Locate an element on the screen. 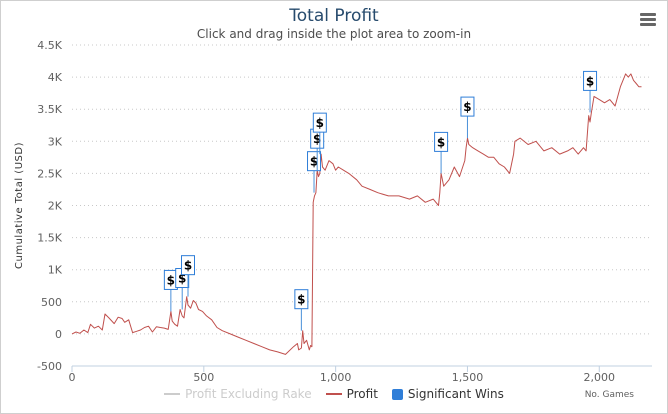 Image resolution: width=668 pixels, height=414 pixels. x-tick-label: 1,500 is located at coordinates (468, 377).